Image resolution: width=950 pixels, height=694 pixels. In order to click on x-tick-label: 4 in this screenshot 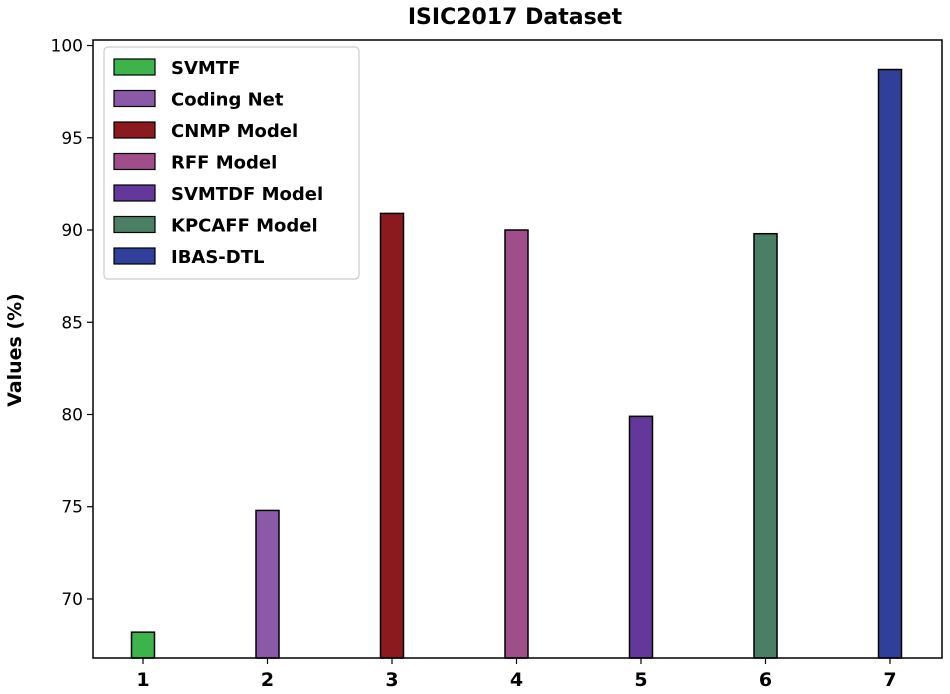, I will do `click(516, 680)`.